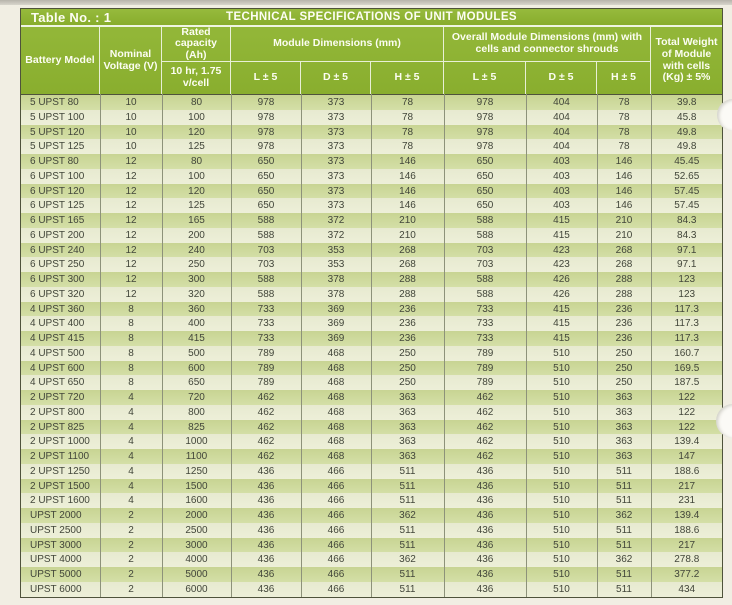 The height and width of the screenshot is (605, 732). I want to click on table-row: 6 UPST 120 12 120 650 373 146 650 403 146 57.45, so click(371, 191).